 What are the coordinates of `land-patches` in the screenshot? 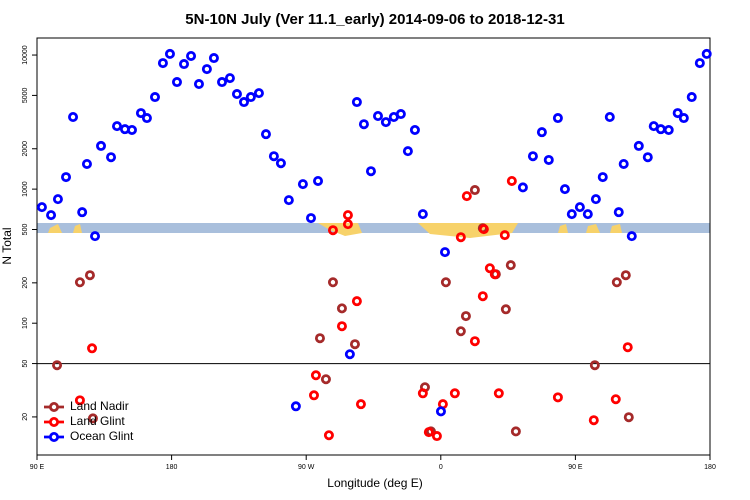 It's located at (335, 230).